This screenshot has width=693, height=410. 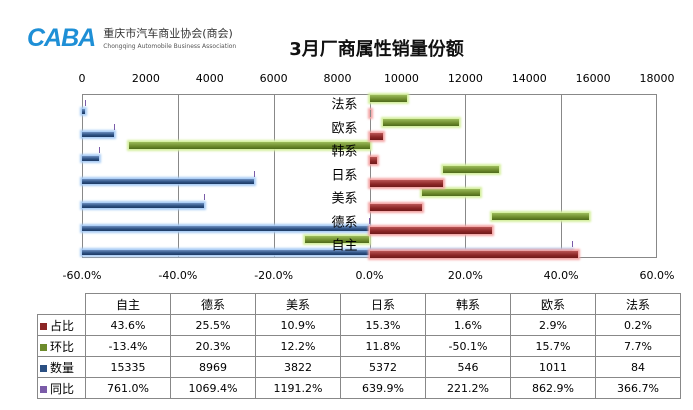 I want to click on top-axis-tick: 8000, so click(x=337, y=78).